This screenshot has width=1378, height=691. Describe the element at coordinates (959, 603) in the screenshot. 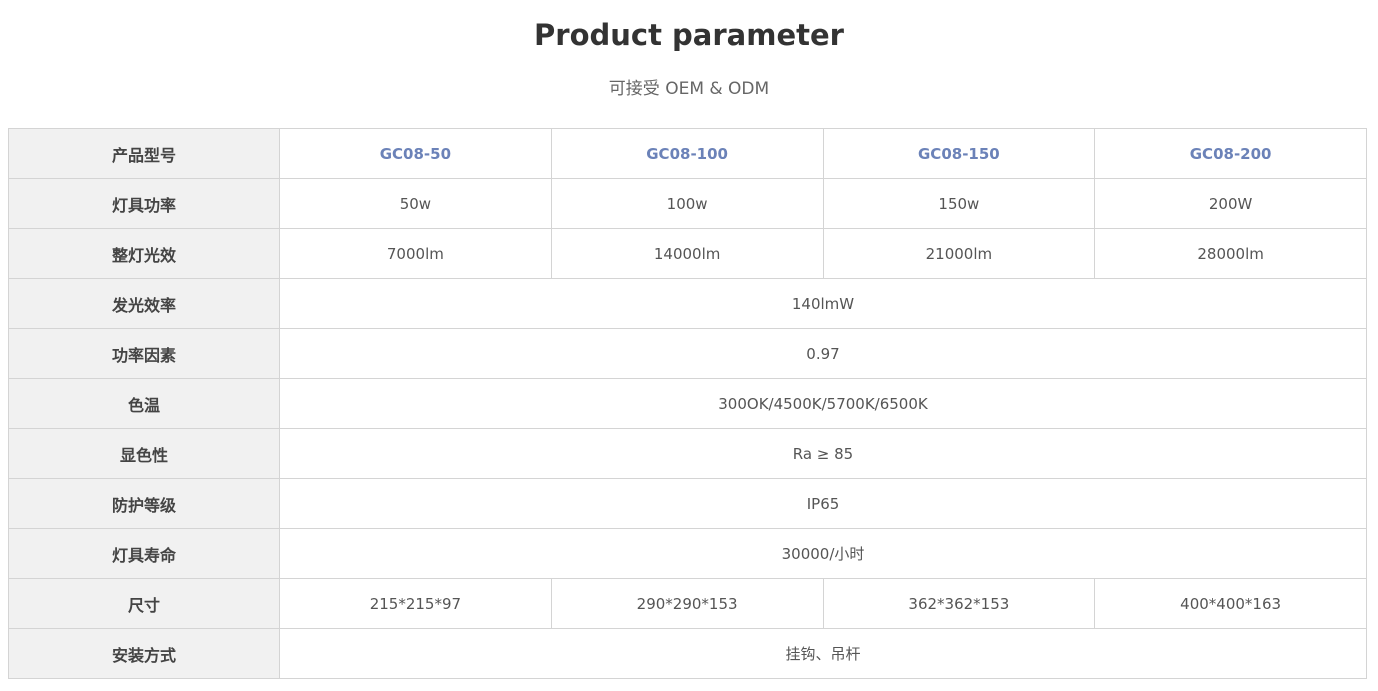

I see `value-cell: 362*362*153` at that location.